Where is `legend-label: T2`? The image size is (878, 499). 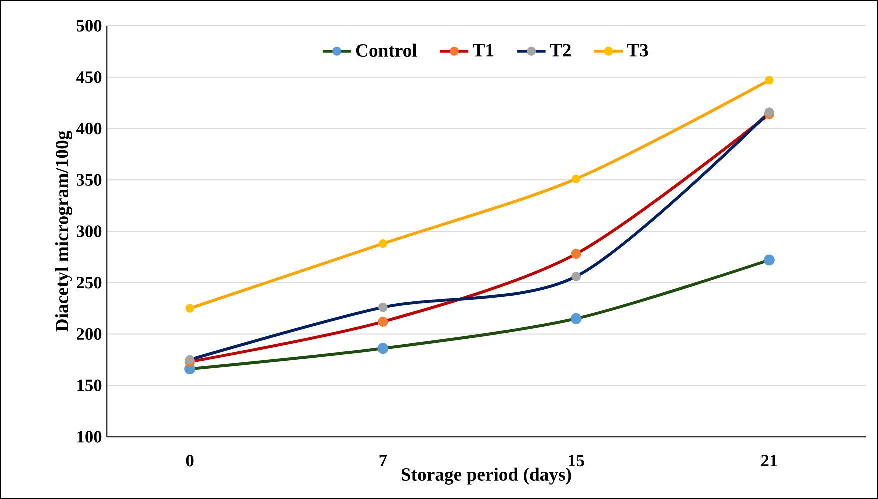 legend-label: T2 is located at coordinates (560, 50).